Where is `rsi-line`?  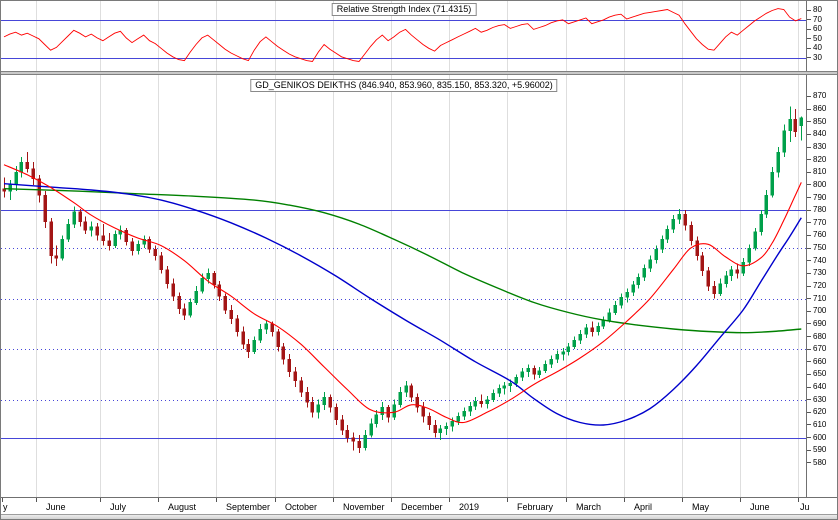 rsi-line is located at coordinates (402, 35).